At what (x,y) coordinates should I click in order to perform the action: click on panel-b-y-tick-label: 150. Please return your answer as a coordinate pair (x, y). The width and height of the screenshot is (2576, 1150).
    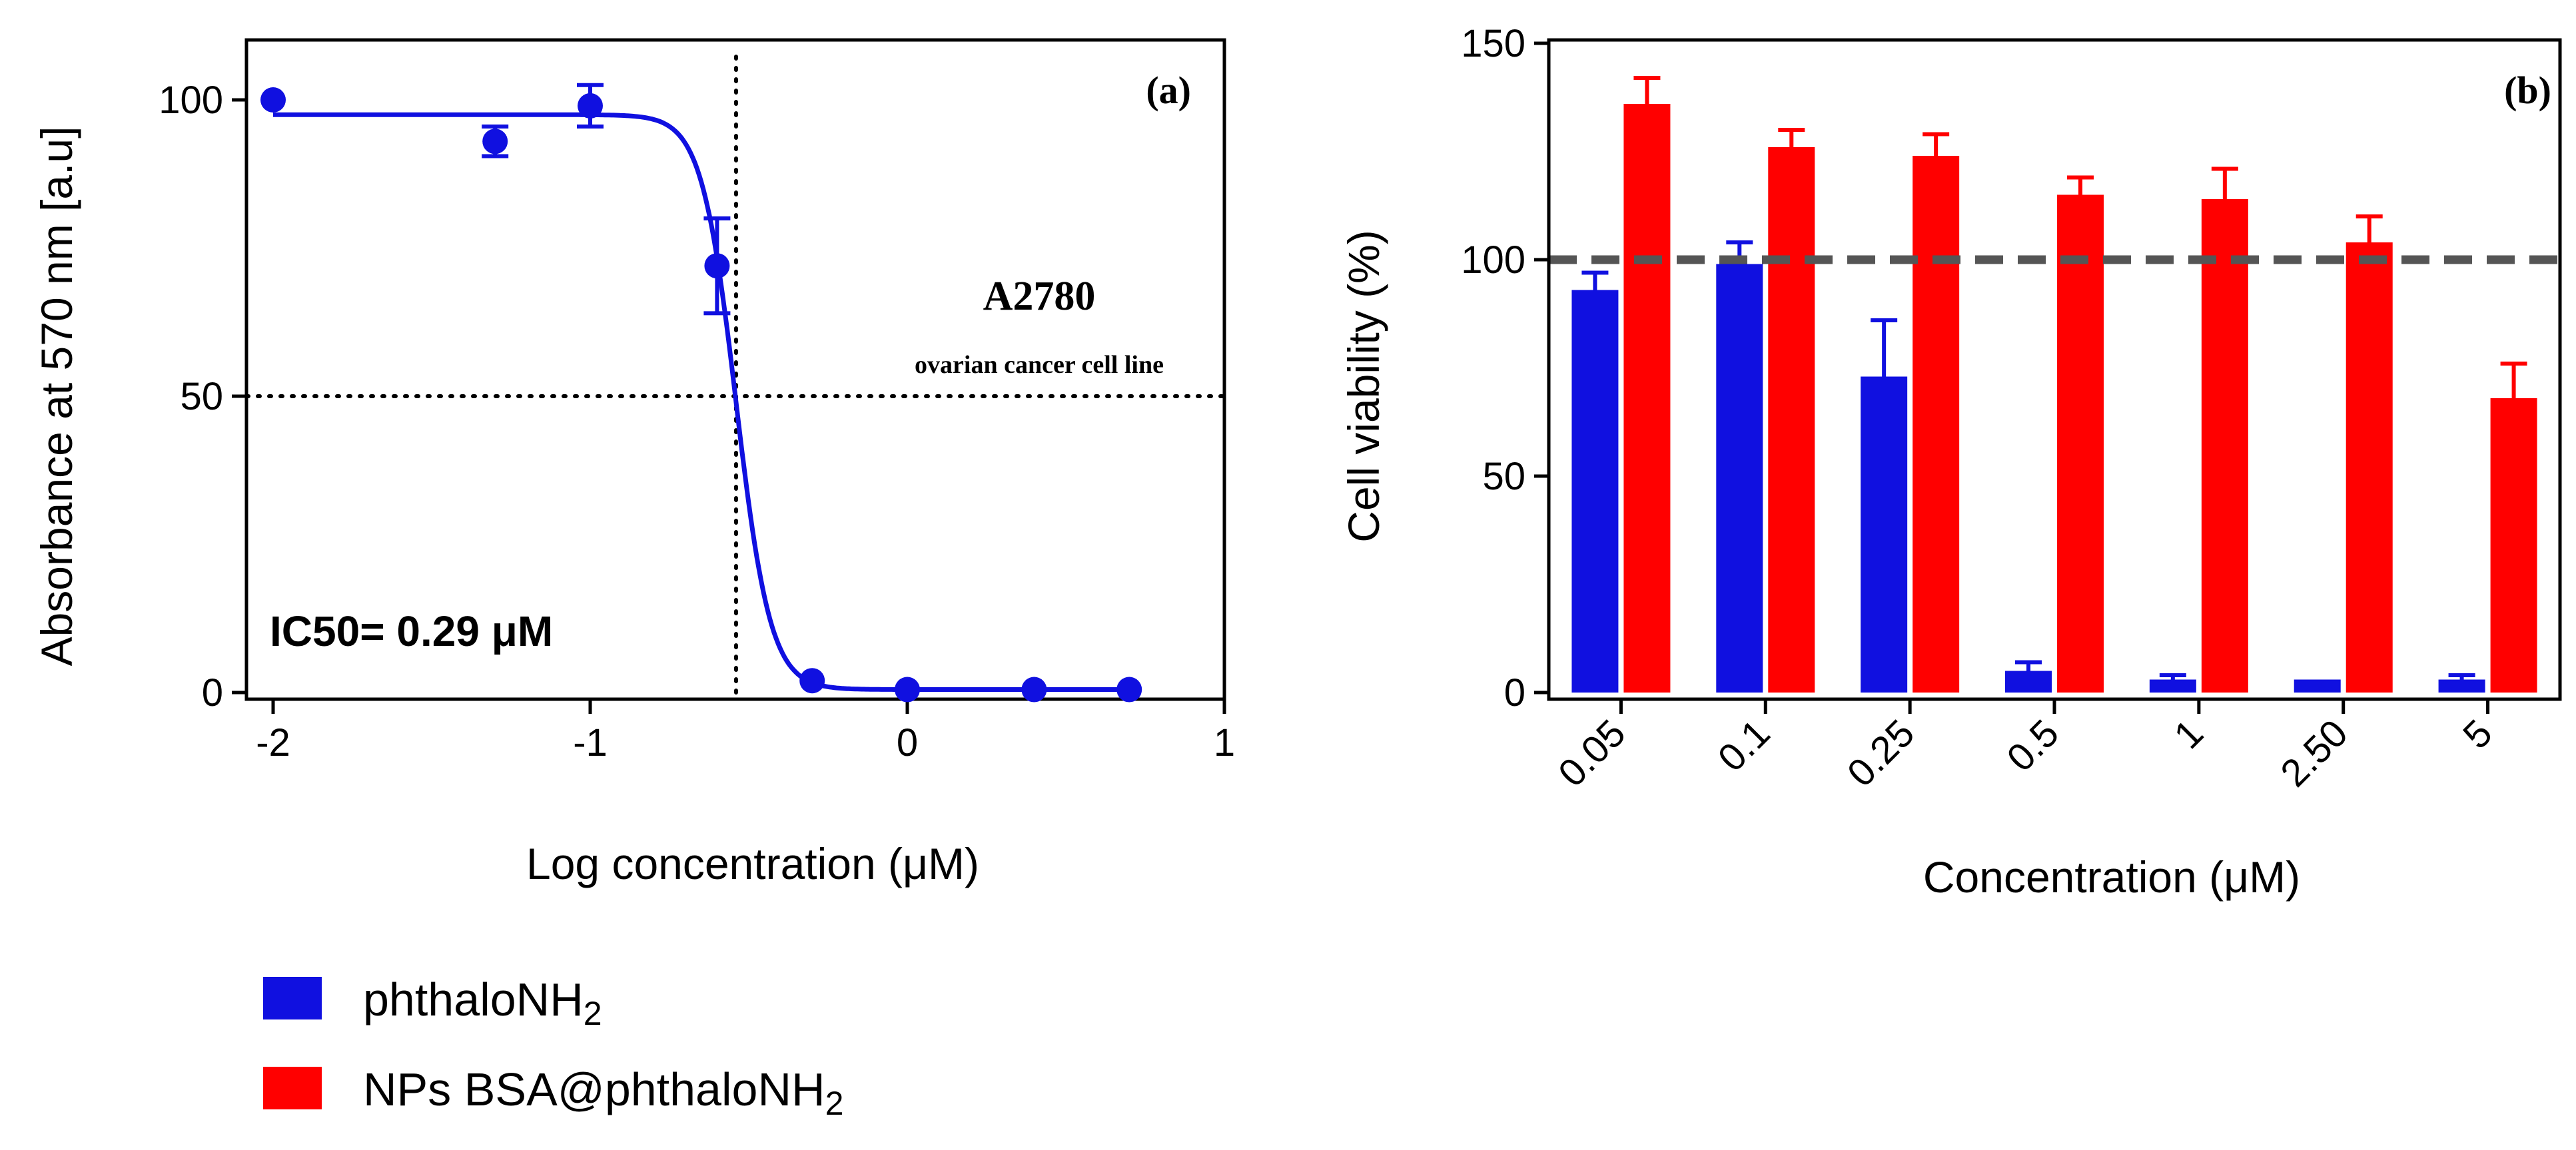
    Looking at the image, I should click on (1493, 43).